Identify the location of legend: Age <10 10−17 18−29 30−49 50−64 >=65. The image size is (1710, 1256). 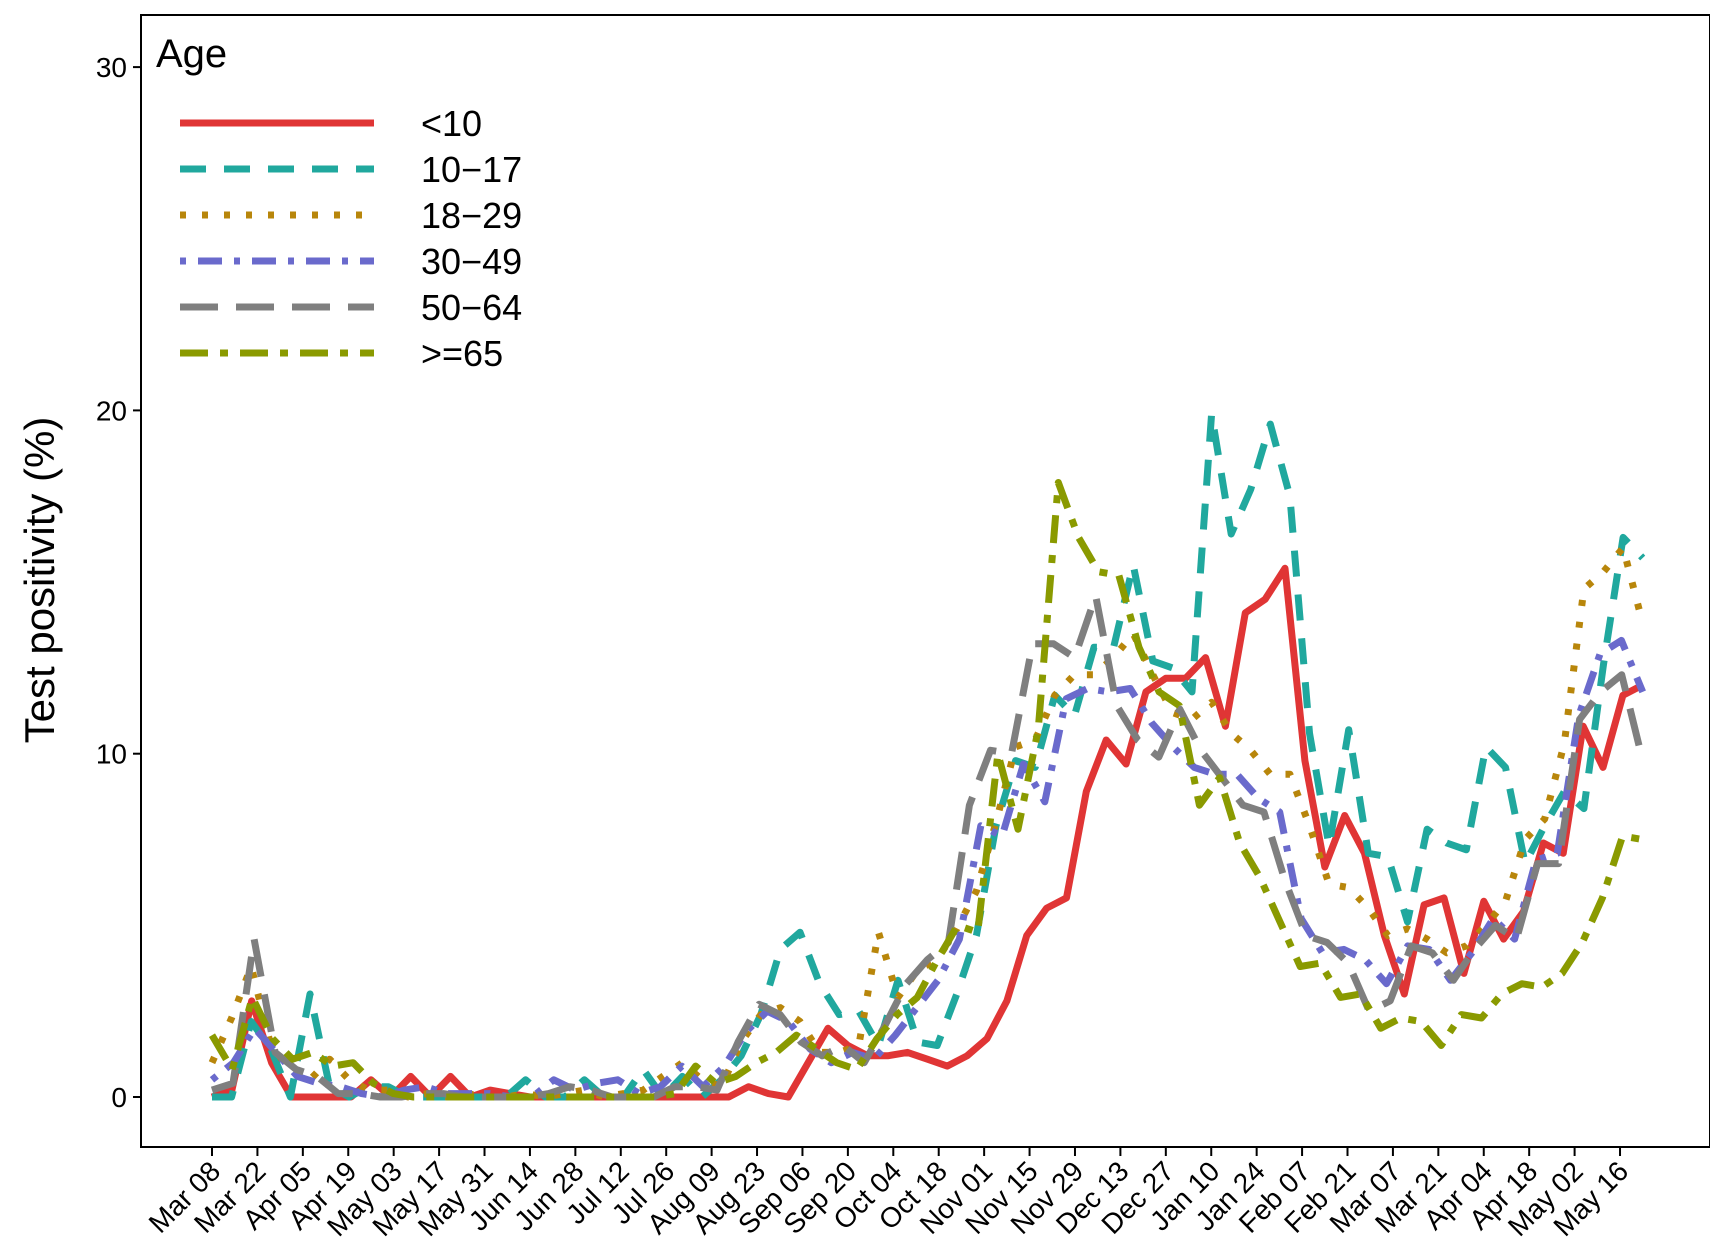
(339, 203).